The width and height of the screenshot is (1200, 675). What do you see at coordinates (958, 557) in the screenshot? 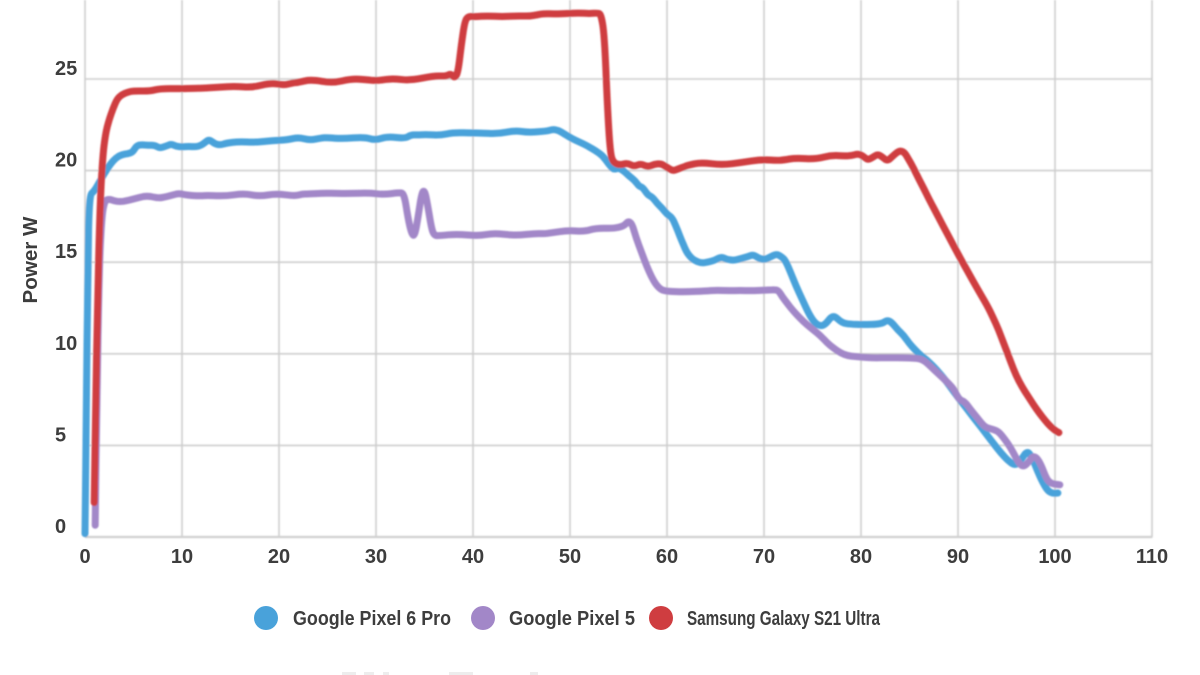
I see `svg-text: 90` at bounding box center [958, 557].